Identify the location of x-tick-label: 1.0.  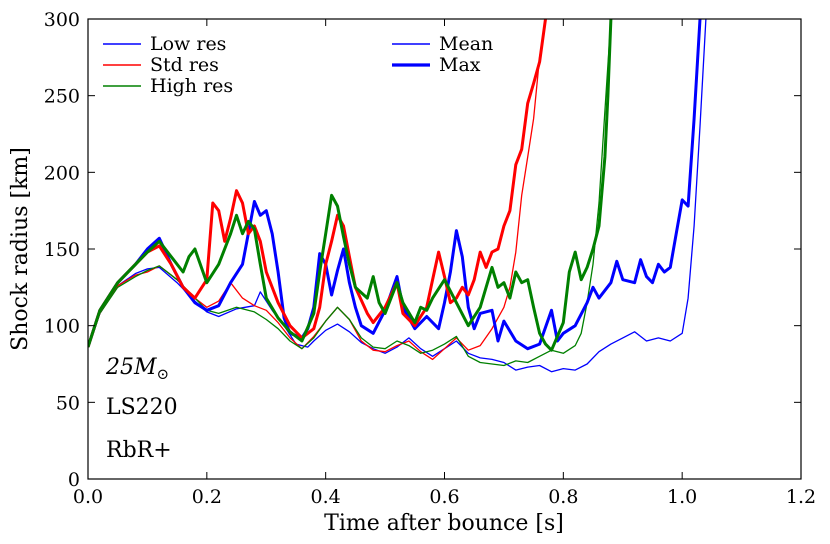
(682, 497).